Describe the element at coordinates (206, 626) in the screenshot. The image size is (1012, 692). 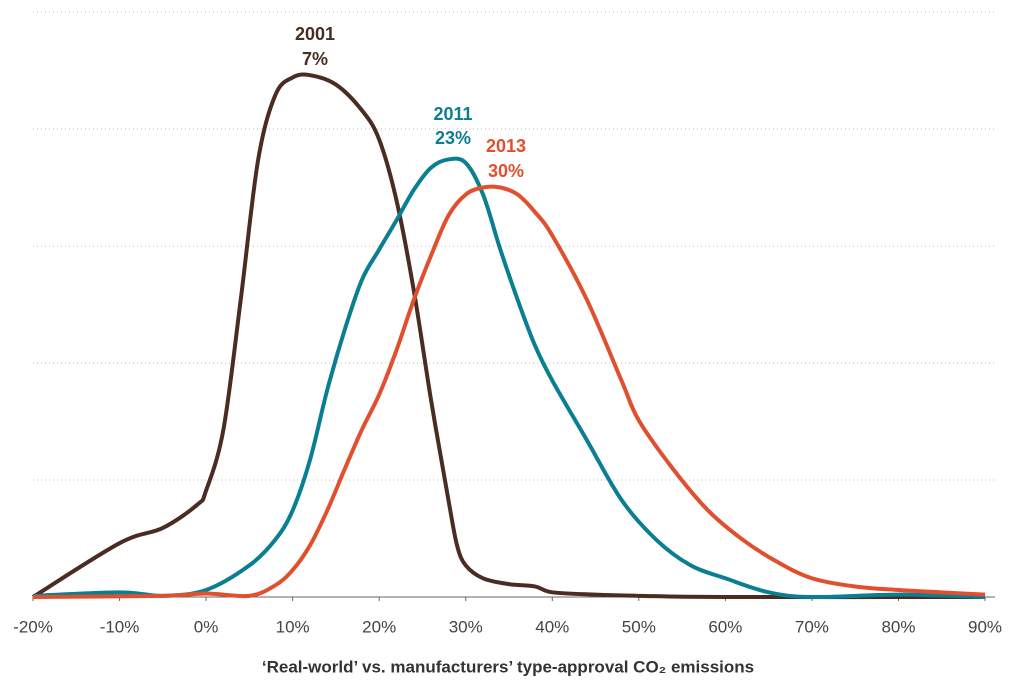
I see `x-tick-label: 0%` at that location.